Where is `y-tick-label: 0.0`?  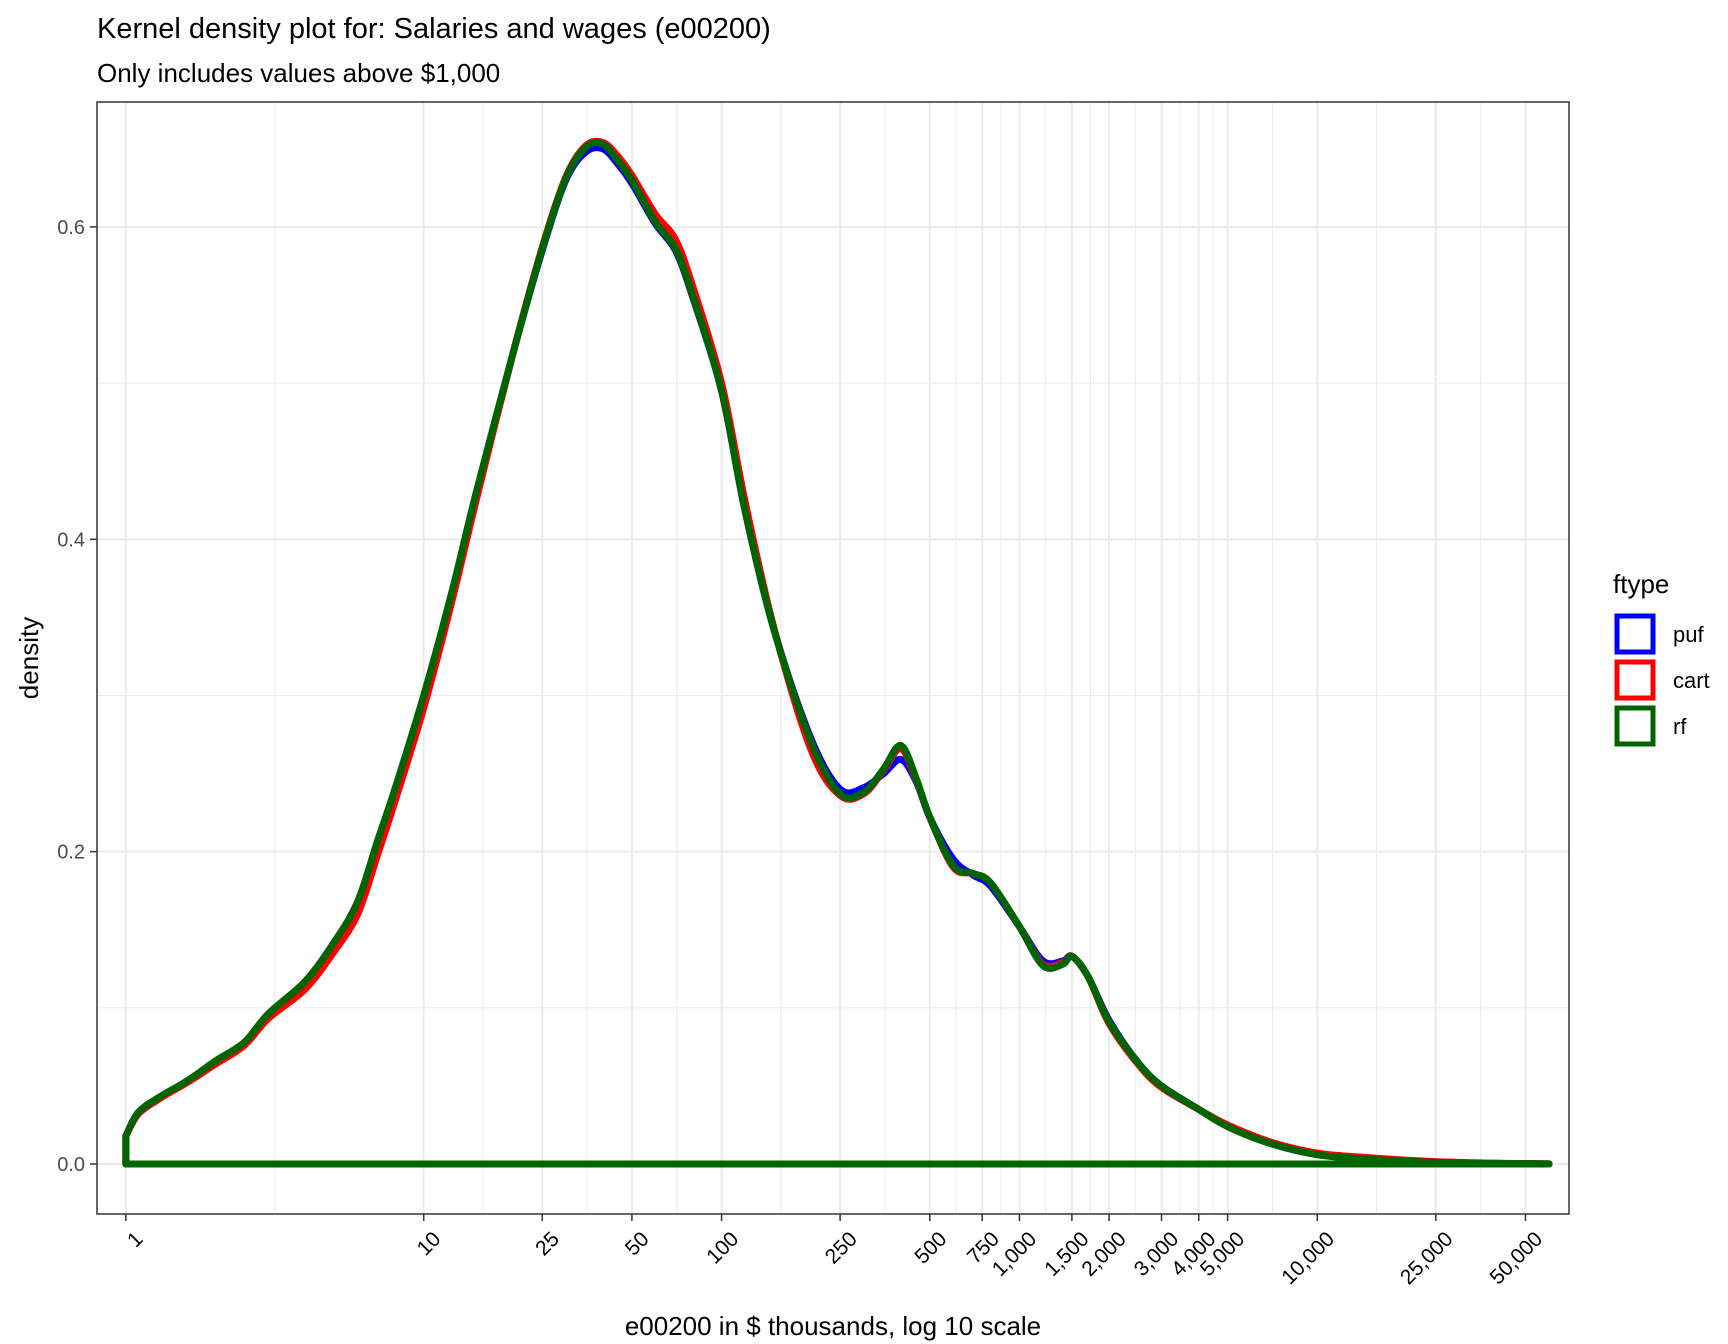
y-tick-label: 0.0 is located at coordinates (71, 1165).